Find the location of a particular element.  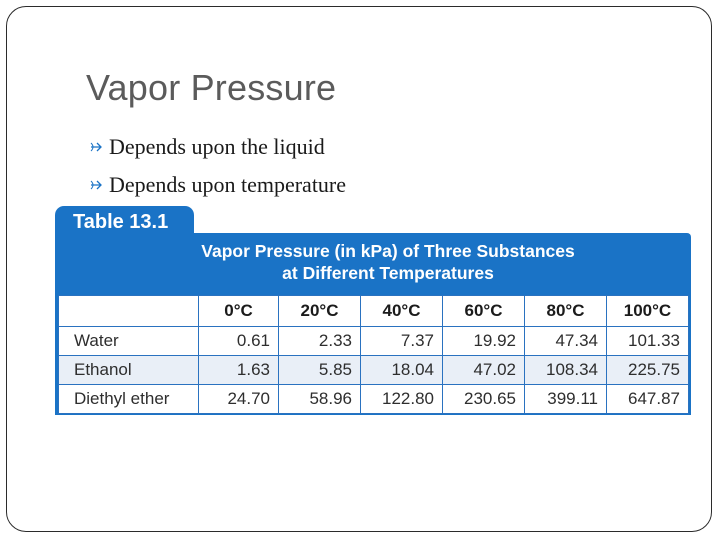

row-label: Diethyl ether is located at coordinates (128, 399).